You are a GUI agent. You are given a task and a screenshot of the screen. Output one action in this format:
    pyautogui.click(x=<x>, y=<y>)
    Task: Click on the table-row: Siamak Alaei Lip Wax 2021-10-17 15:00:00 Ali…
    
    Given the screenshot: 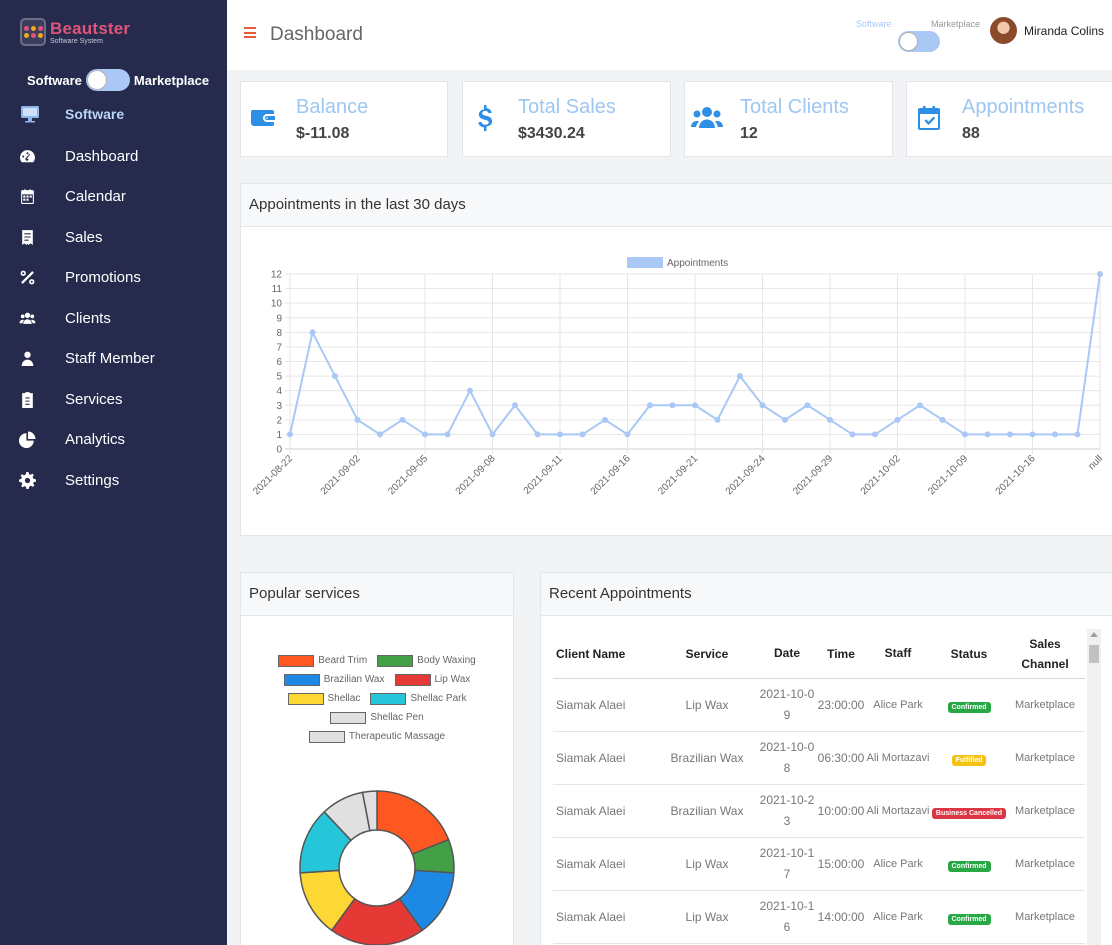 What is the action you would take?
    pyautogui.click(x=819, y=864)
    